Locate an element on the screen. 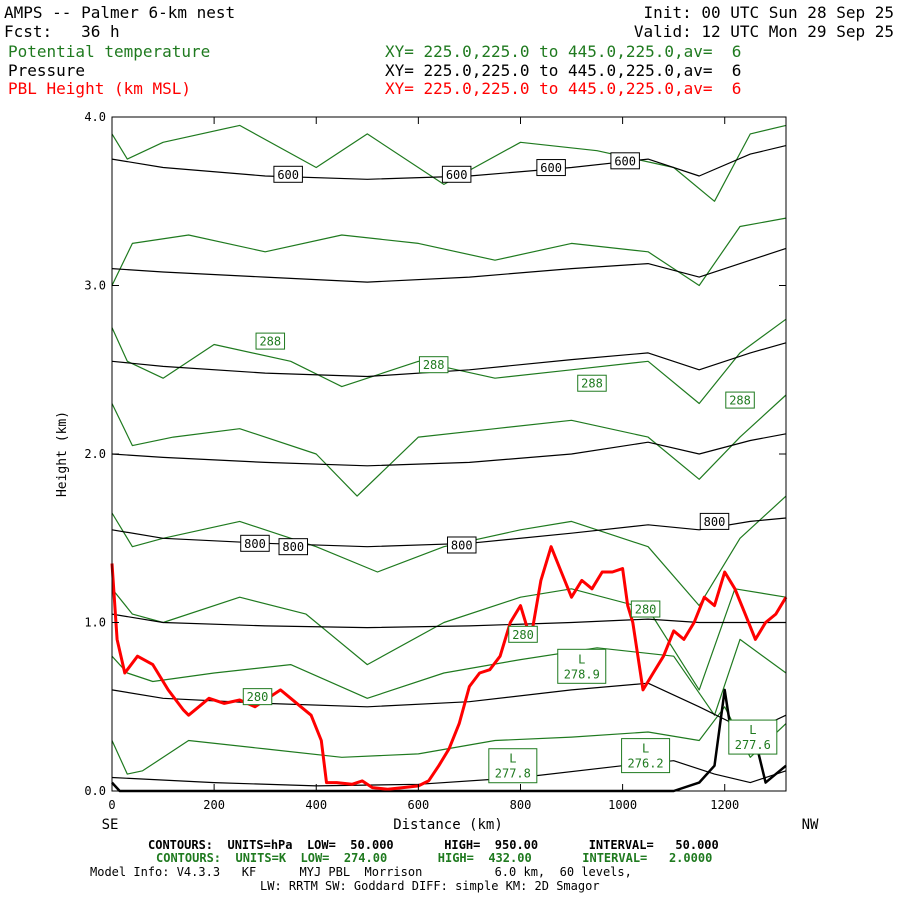 The image size is (900, 900). y-tick-label: 2.0 is located at coordinates (95, 454).